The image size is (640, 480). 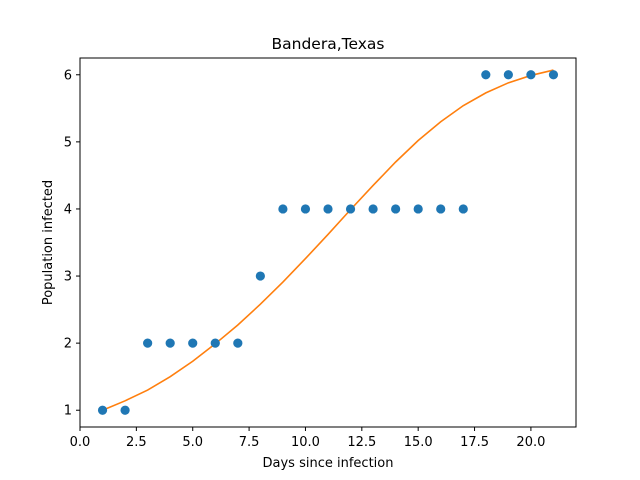 I want to click on x-tick-label: 10.0, so click(x=305, y=442).